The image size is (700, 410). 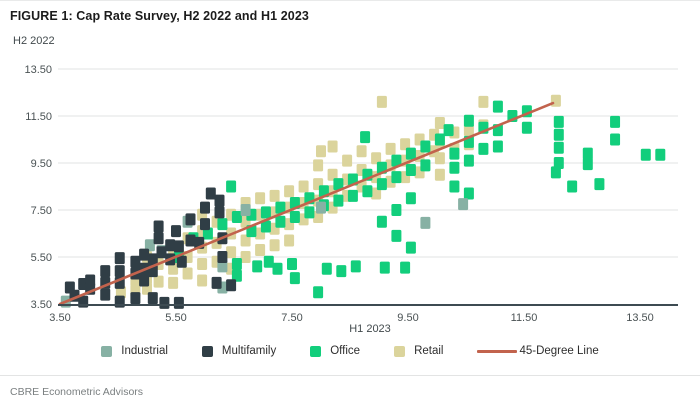 I want to click on legend-item-industrial: Industrial, so click(x=134, y=351).